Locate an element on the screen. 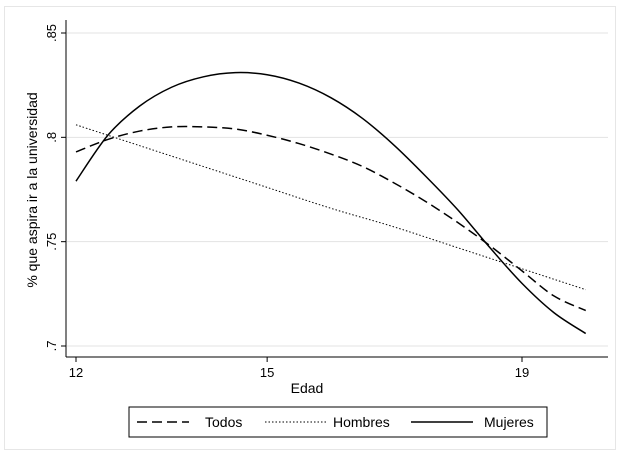 The image size is (619, 455). y-tick-label-2: .8 is located at coordinates (51, 137).